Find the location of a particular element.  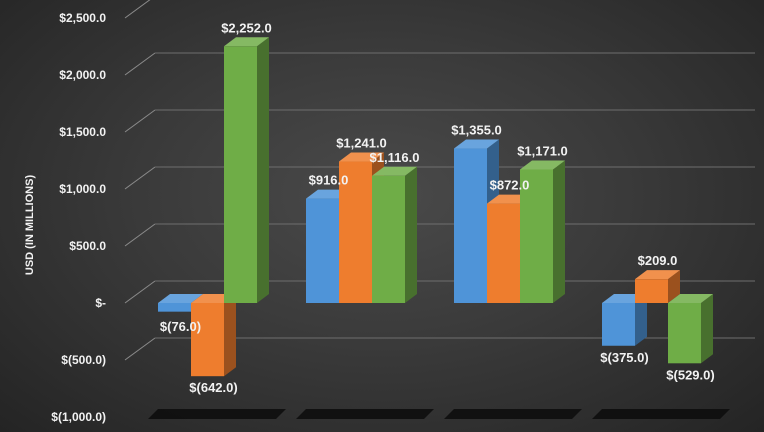

y-axis-title: USD (IN MILLIONS) is located at coordinates (30, 225).